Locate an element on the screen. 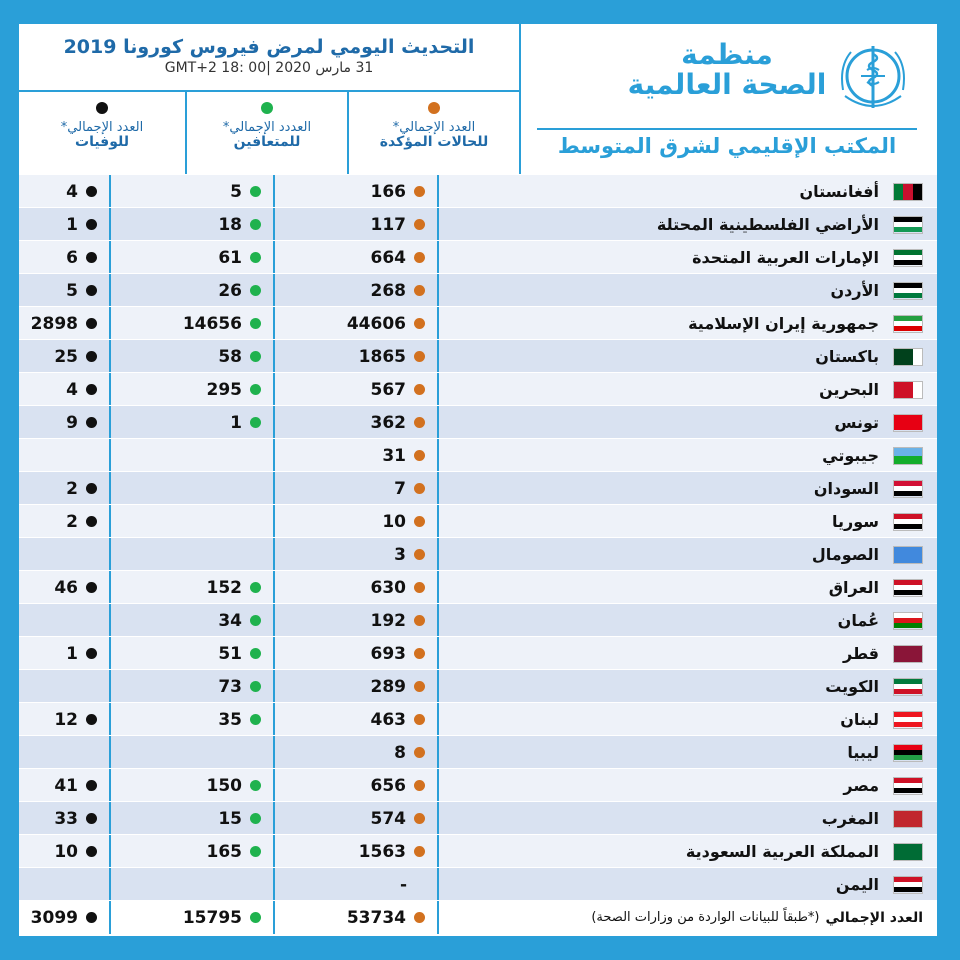  table-row: 34 192 عُمان is located at coordinates (478, 620).